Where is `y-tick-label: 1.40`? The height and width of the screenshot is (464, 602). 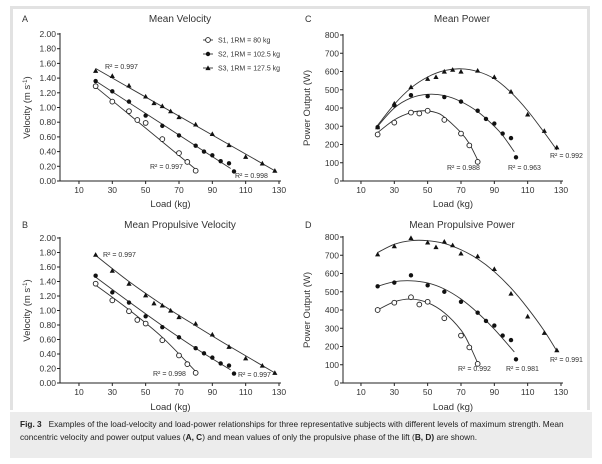
y-tick-label: 1.40 is located at coordinates (47, 282).